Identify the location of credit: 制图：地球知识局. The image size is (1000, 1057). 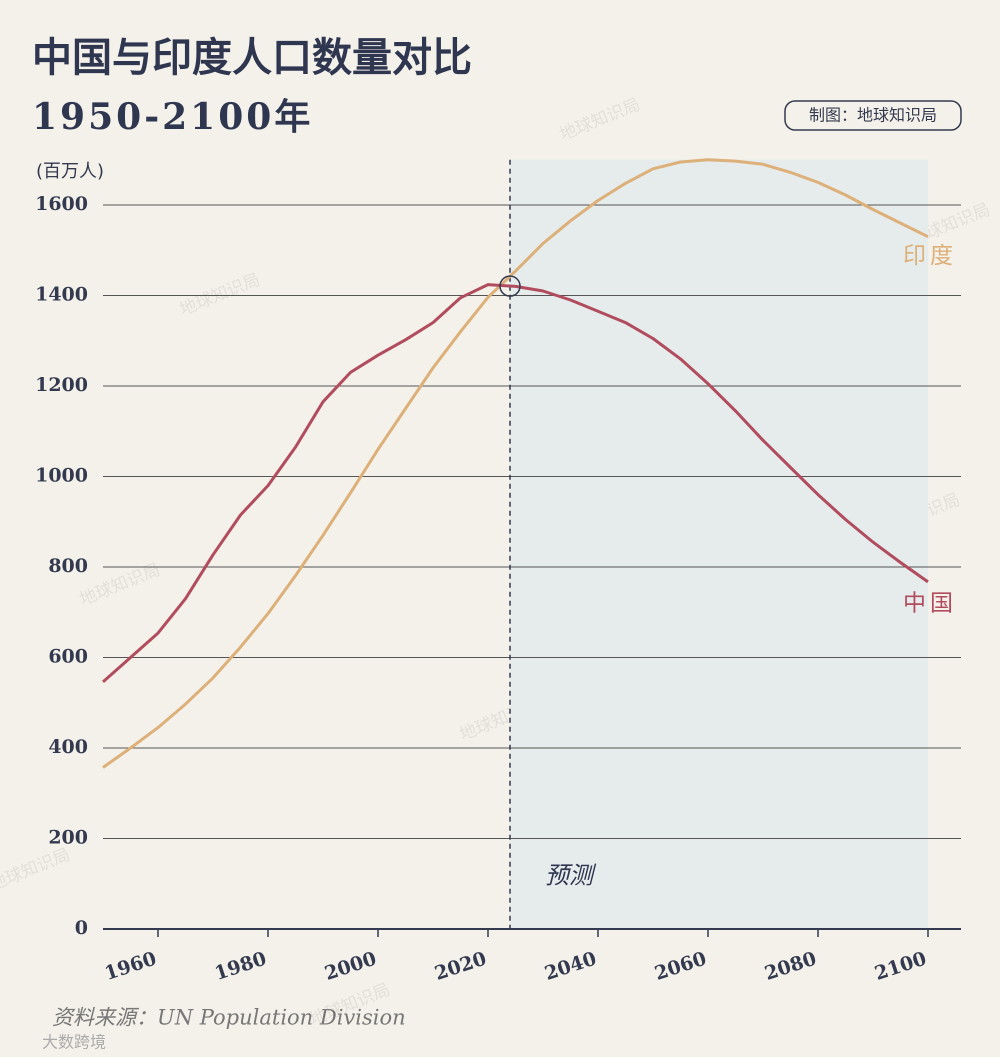
(873, 115).